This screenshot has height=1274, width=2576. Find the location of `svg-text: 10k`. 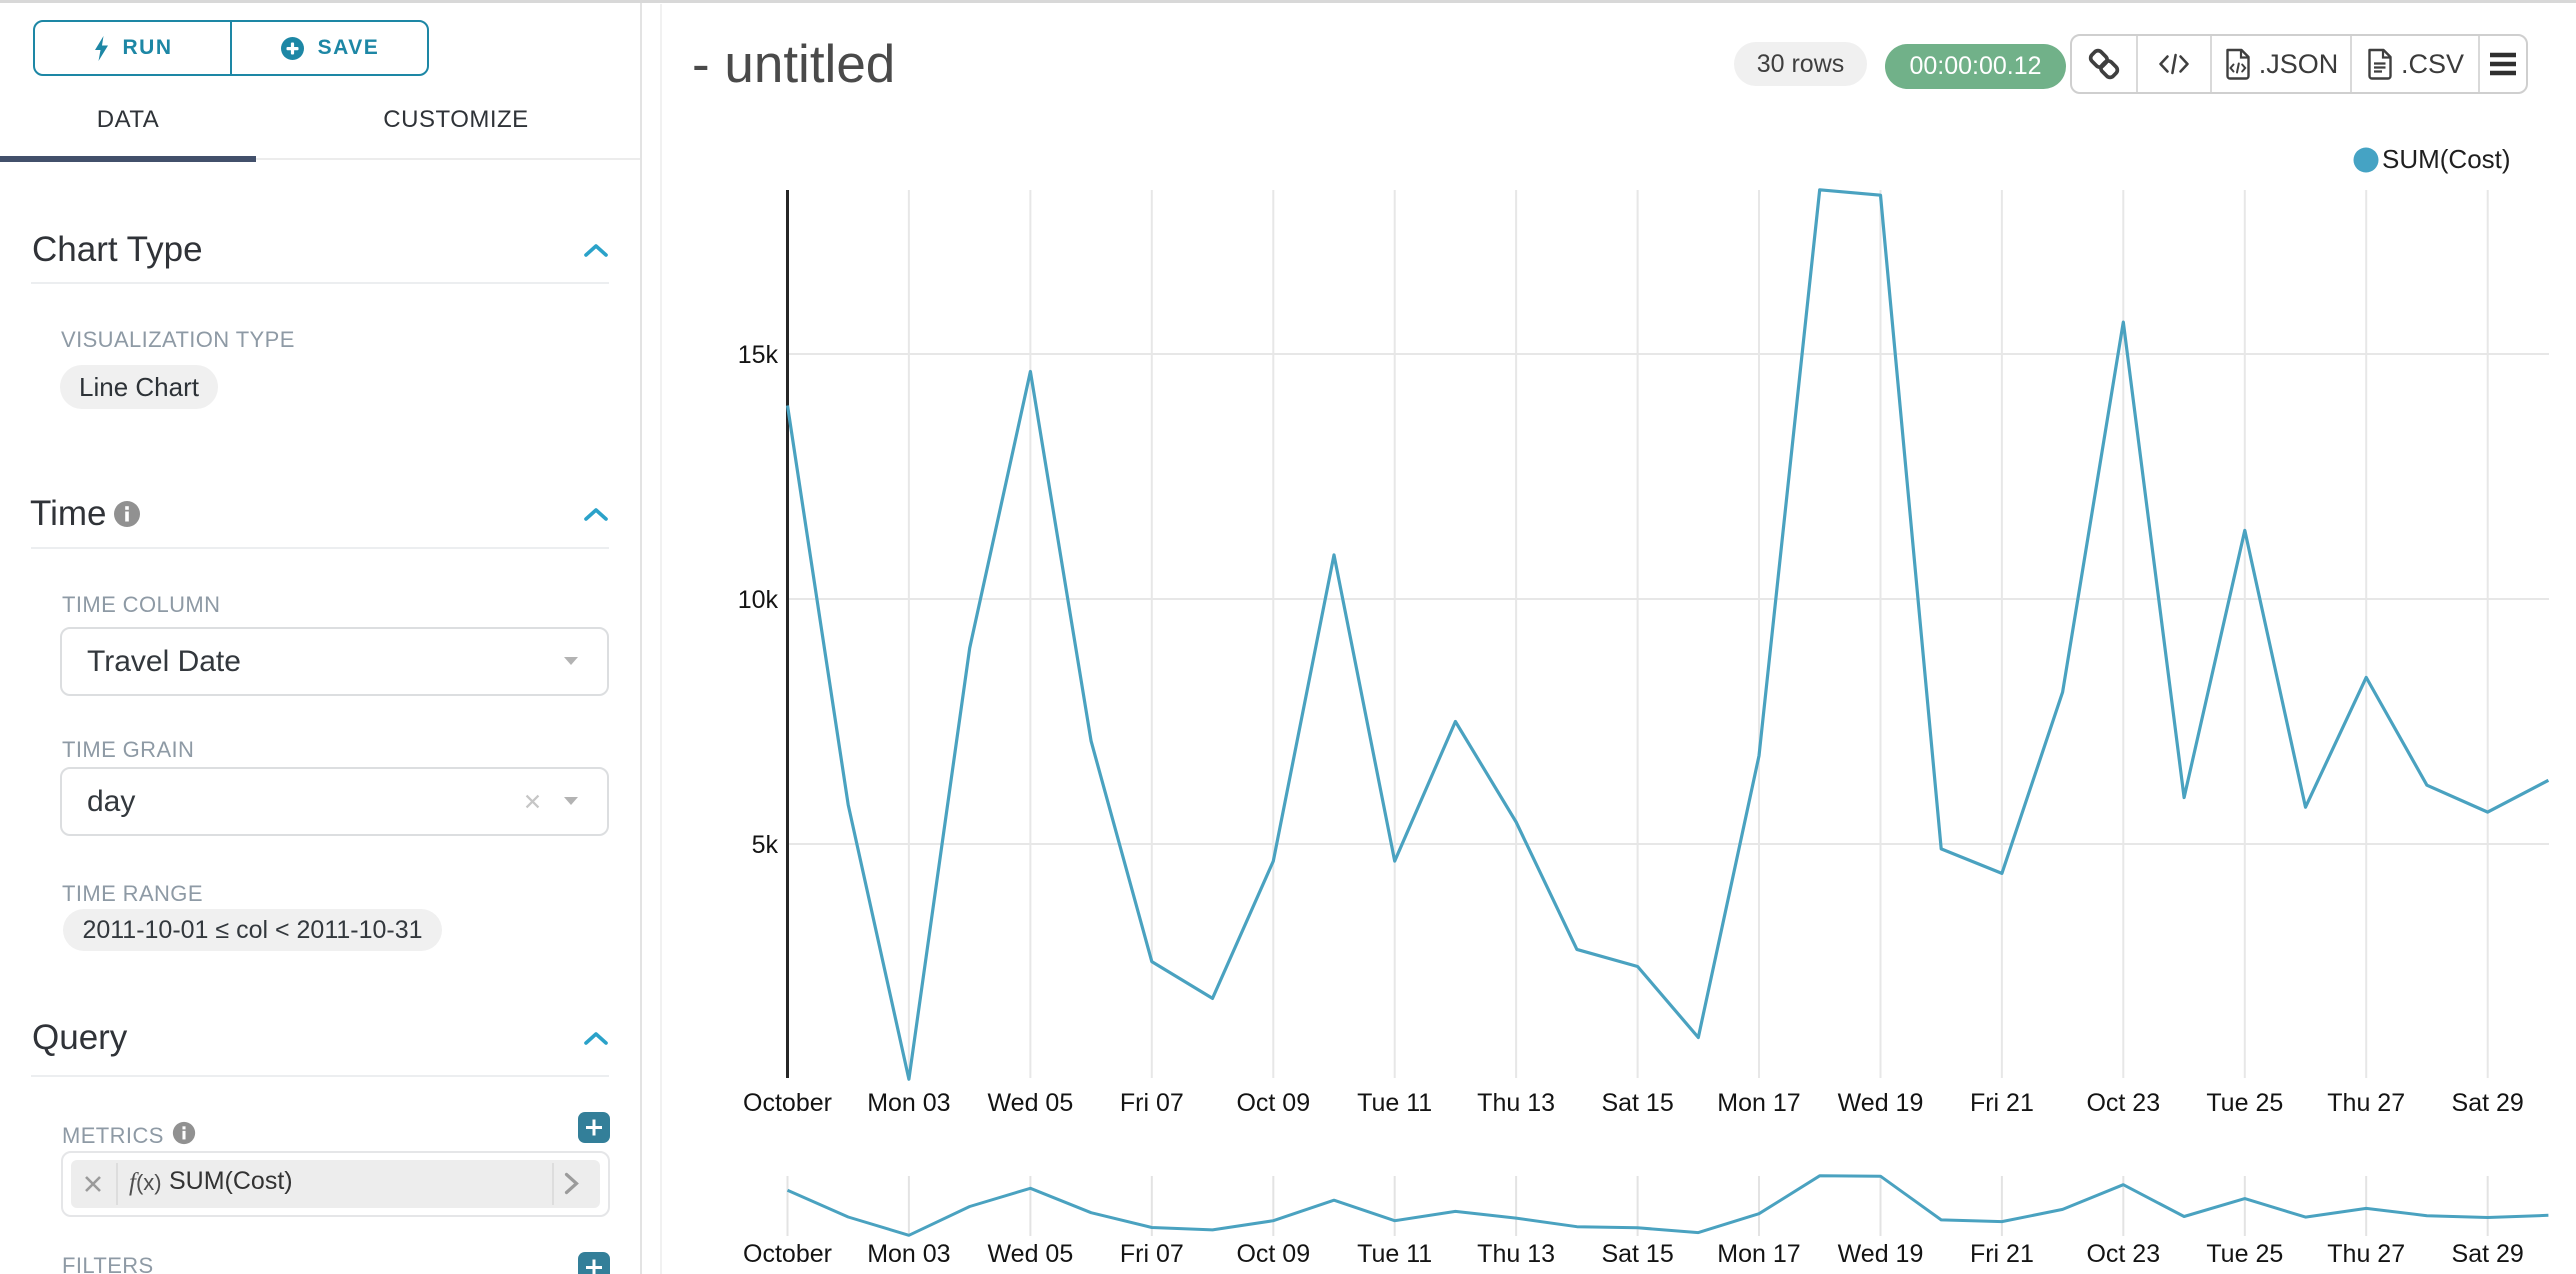

svg-text: 10k is located at coordinates (758, 600).